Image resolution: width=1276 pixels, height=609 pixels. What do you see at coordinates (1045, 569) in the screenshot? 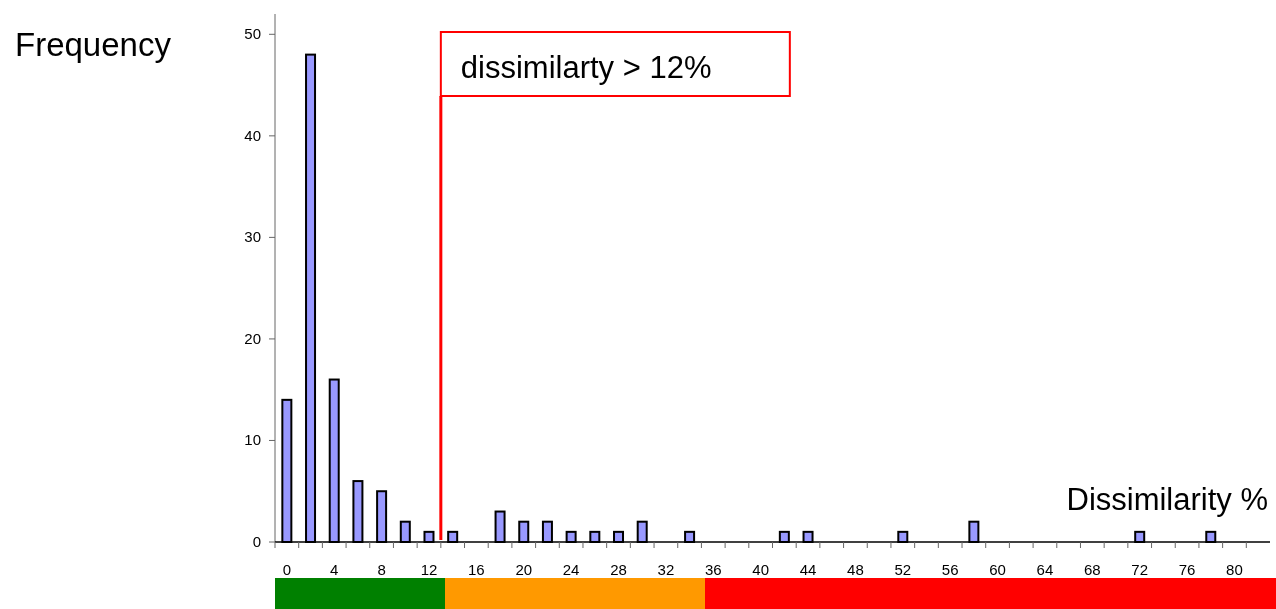
I see `x-tick-label: 64` at bounding box center [1045, 569].